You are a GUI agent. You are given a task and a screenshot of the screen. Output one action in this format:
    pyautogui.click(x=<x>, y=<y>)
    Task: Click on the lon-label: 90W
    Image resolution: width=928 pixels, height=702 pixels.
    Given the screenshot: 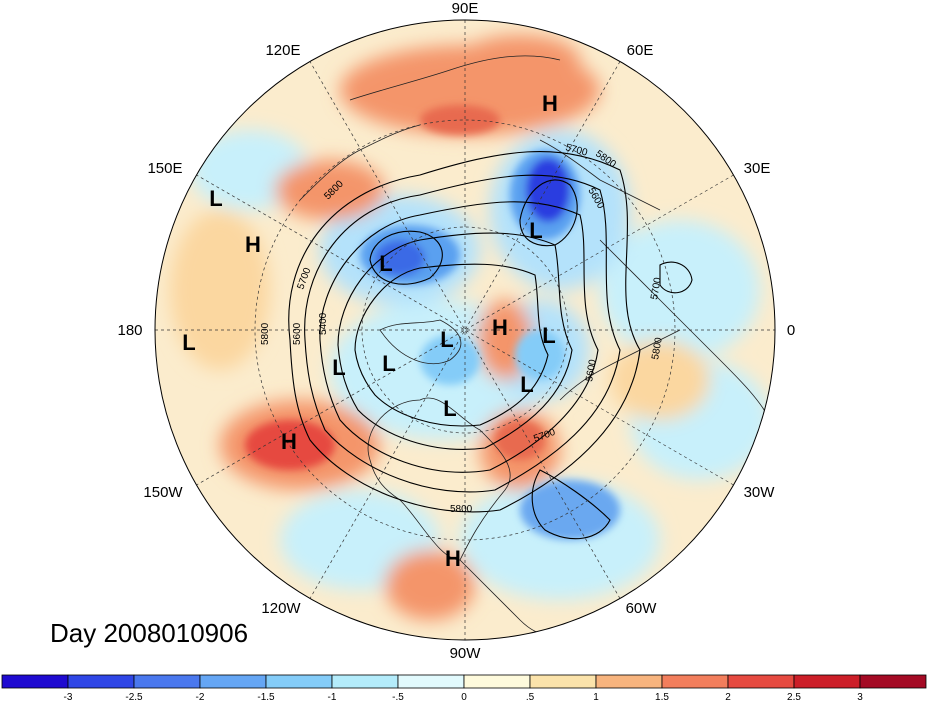 What is the action you would take?
    pyautogui.click(x=466, y=653)
    